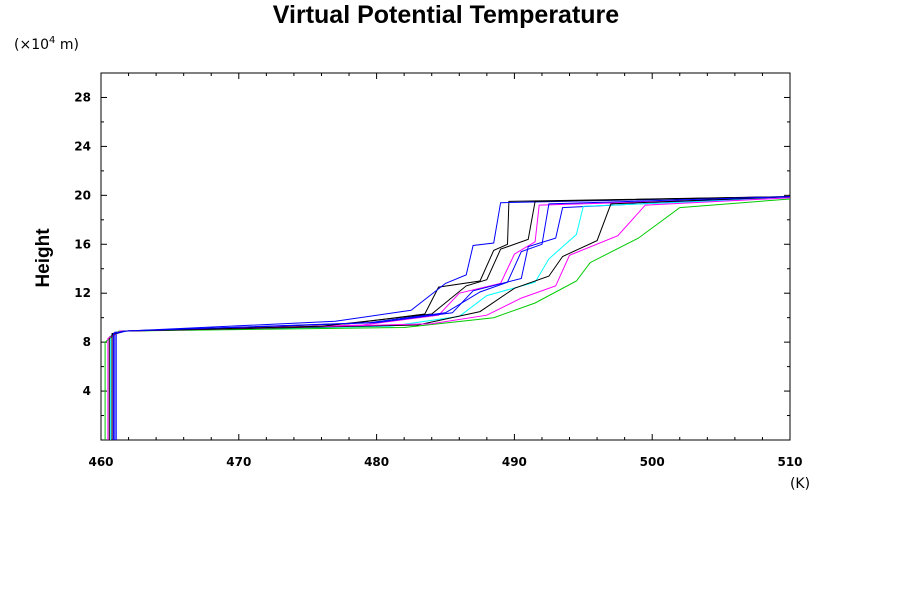 The height and width of the screenshot is (600, 900). What do you see at coordinates (43, 258) in the screenshot?
I see `y-axis-label: Height` at bounding box center [43, 258].